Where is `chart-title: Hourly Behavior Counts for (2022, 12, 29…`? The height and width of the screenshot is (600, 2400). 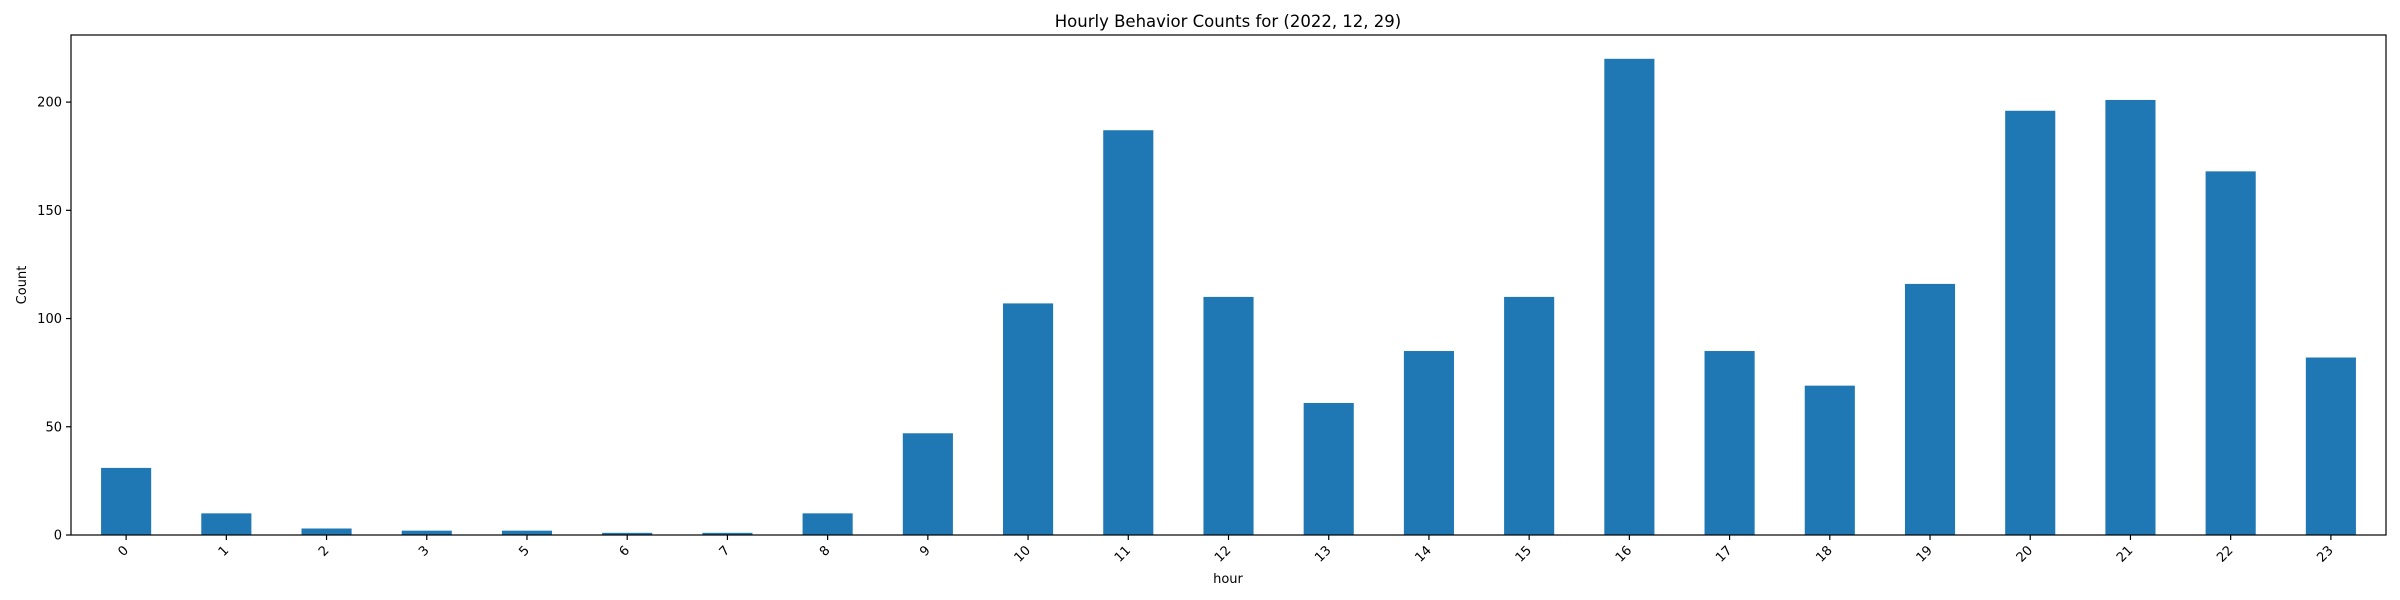
chart-title: Hourly Behavior Counts for (2022, 12, 29… is located at coordinates (1228, 21).